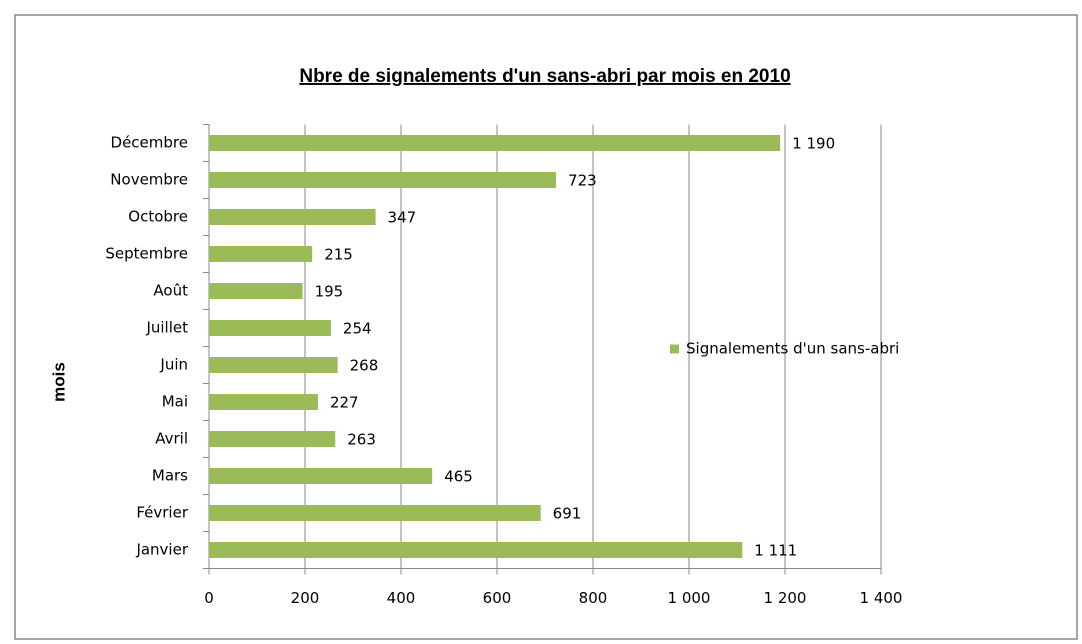 This screenshot has height=644, width=1082. What do you see at coordinates (161, 550) in the screenshot?
I see `y-tick-label: Janvier` at bounding box center [161, 550].